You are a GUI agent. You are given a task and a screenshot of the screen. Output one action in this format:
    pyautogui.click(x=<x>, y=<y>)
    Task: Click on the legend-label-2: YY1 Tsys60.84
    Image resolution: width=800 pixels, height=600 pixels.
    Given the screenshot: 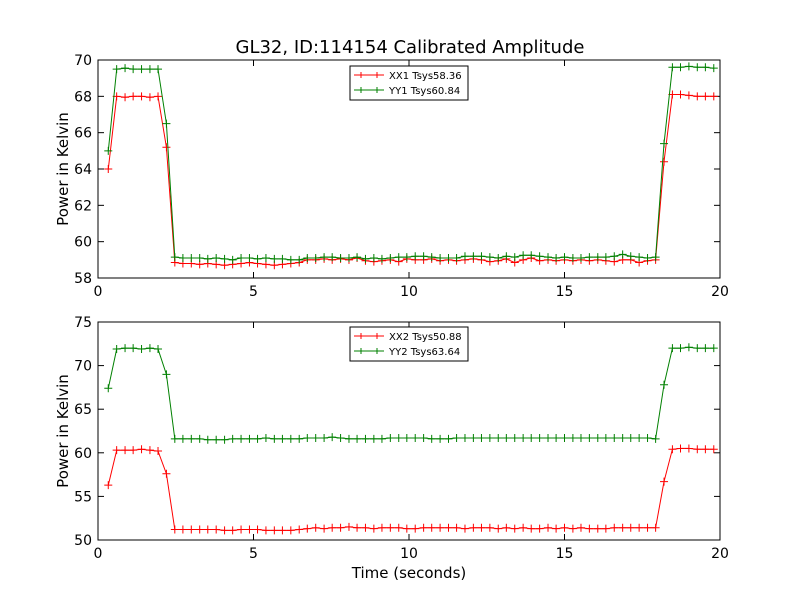 What is the action you would take?
    pyautogui.click(x=424, y=91)
    